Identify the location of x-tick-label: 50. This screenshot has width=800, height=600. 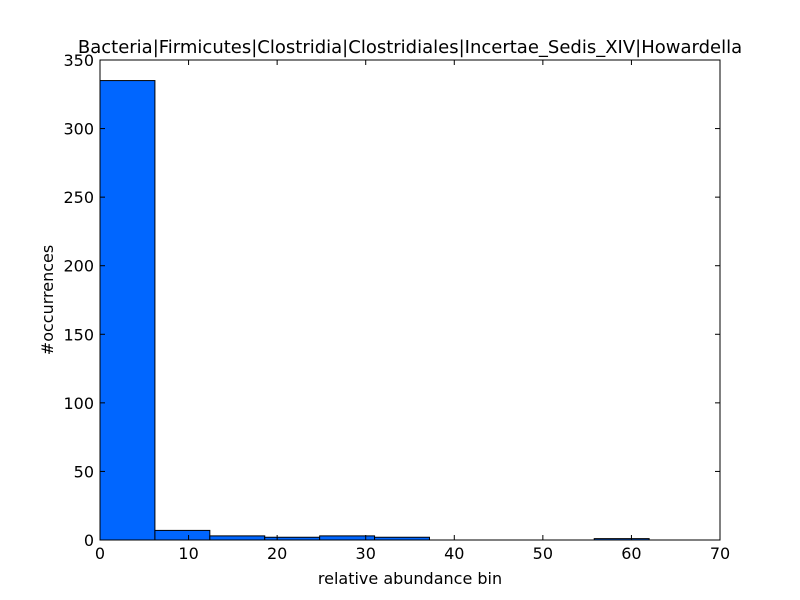
(543, 553).